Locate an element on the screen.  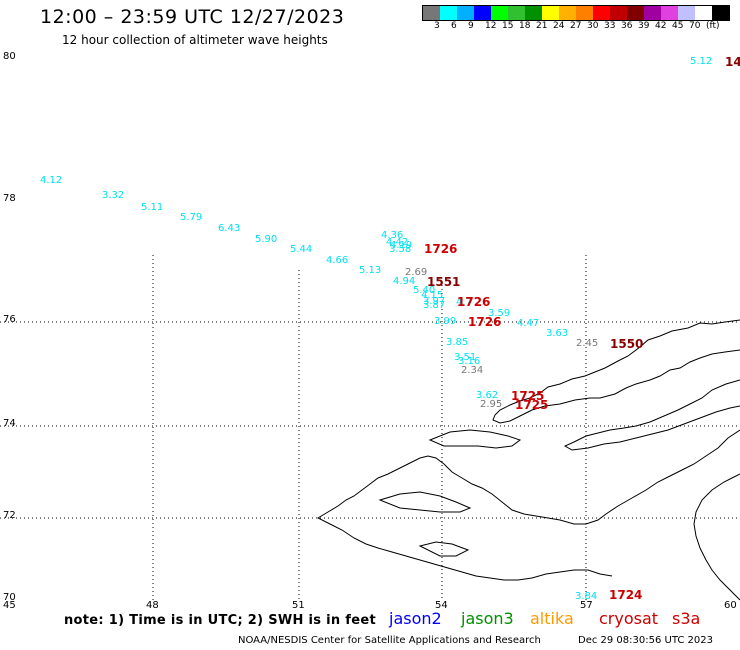
wave-height-value: 4.66 is located at coordinates (337, 260).